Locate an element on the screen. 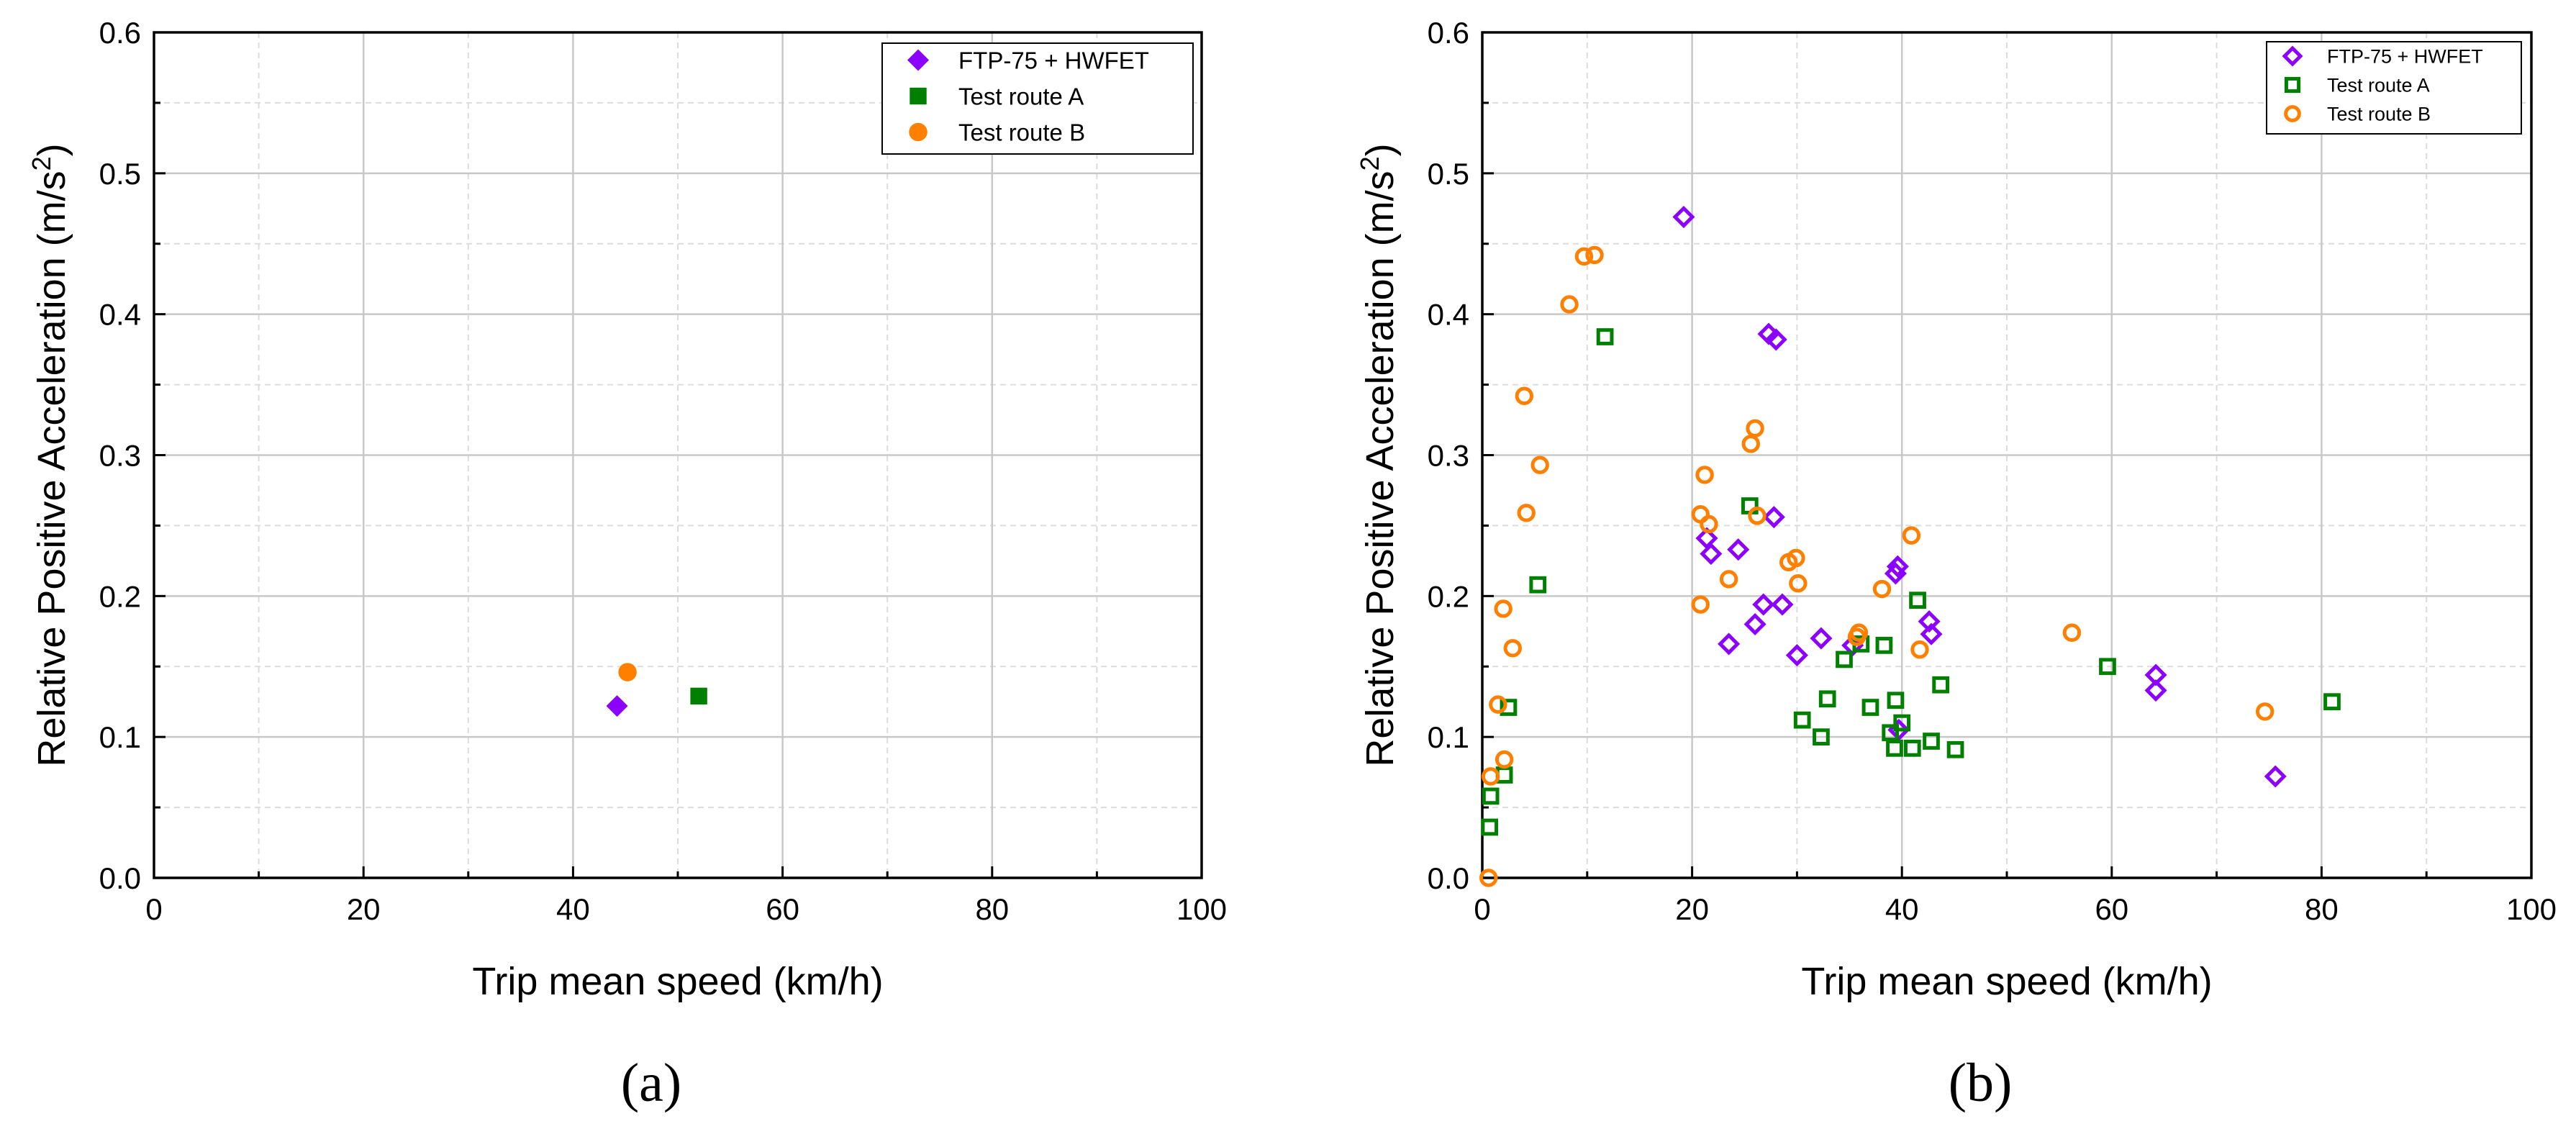 The image size is (2576, 1129). legend: FTP-75 + HWFET Test route A Test route B is located at coordinates (2394, 88).